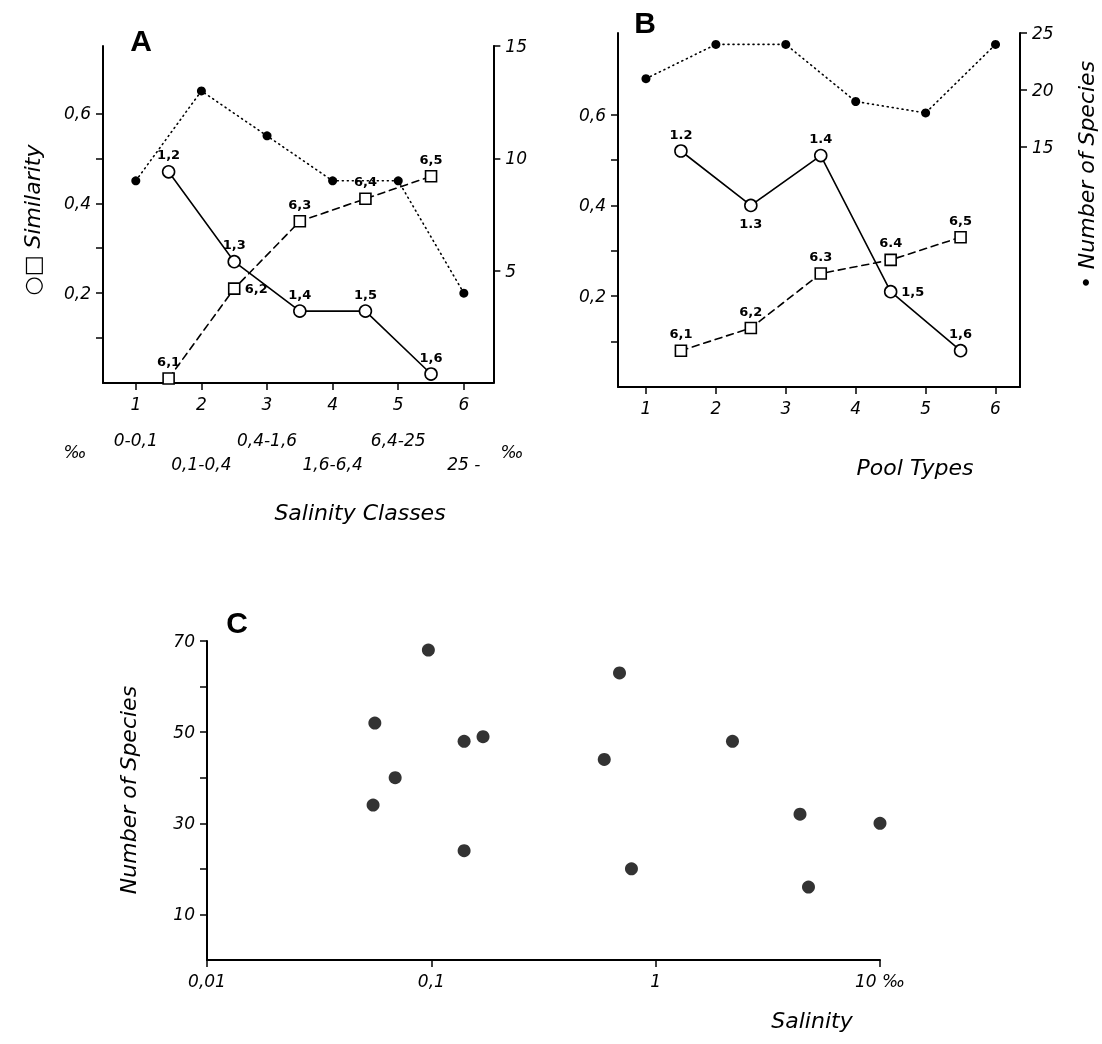  Describe the element at coordinates (169, 155) in the screenshot. I see `annotation: 1,2` at that location.